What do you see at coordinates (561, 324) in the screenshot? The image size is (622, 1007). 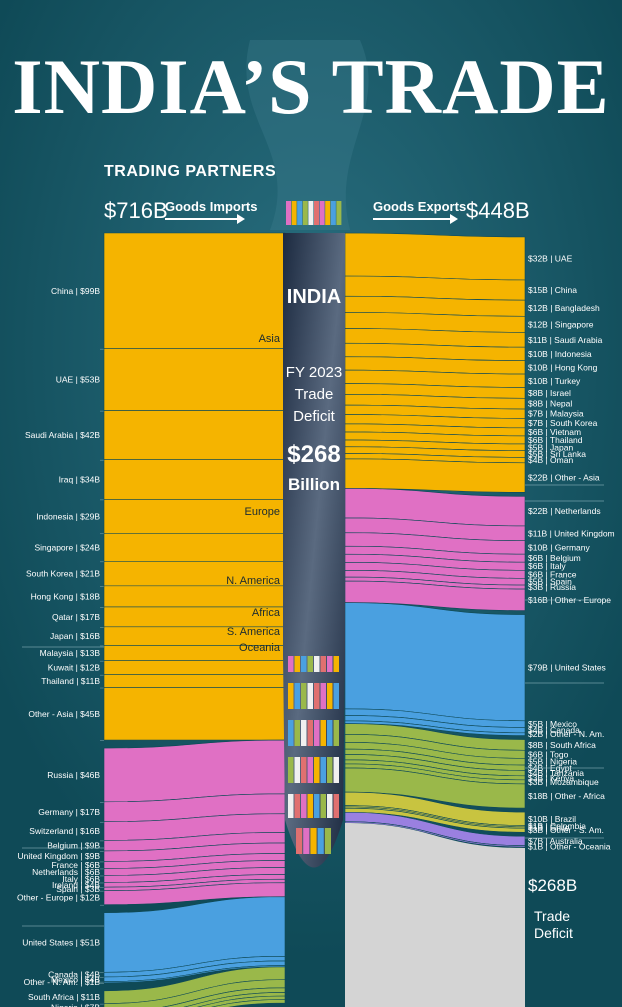 I see `export-label-12b-singapore: $12B | Singapore` at bounding box center [561, 324].